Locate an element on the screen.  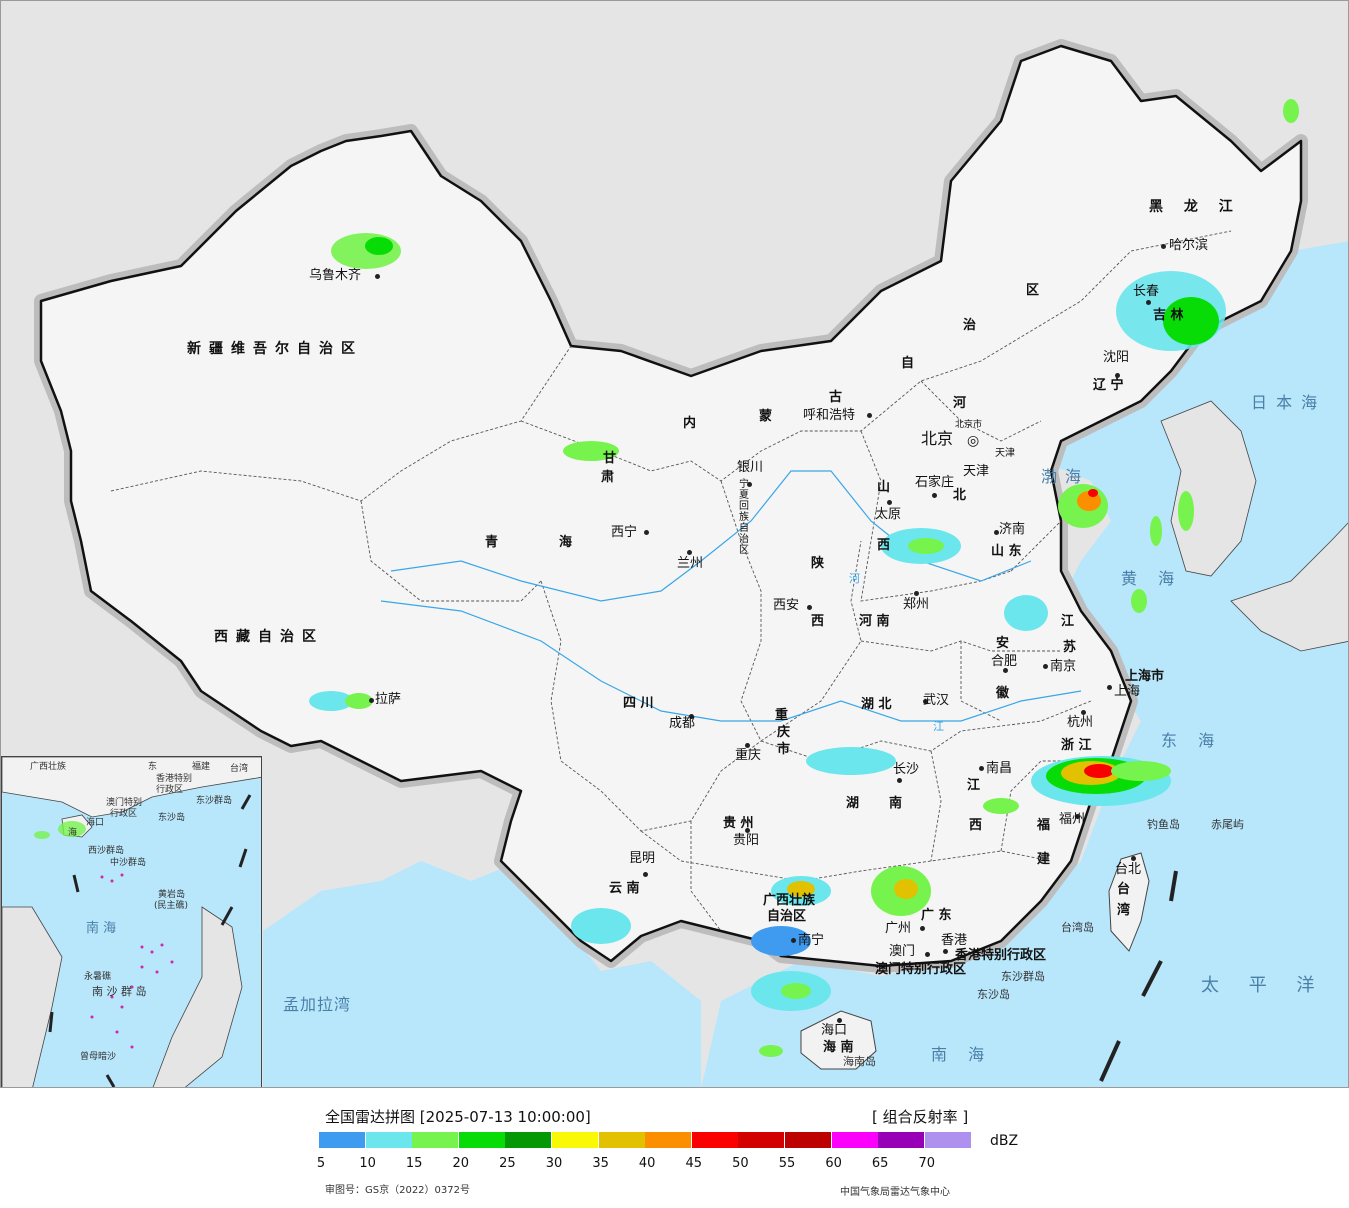
city-tianjinshi: 天津 is located at coordinates (1005, 453).